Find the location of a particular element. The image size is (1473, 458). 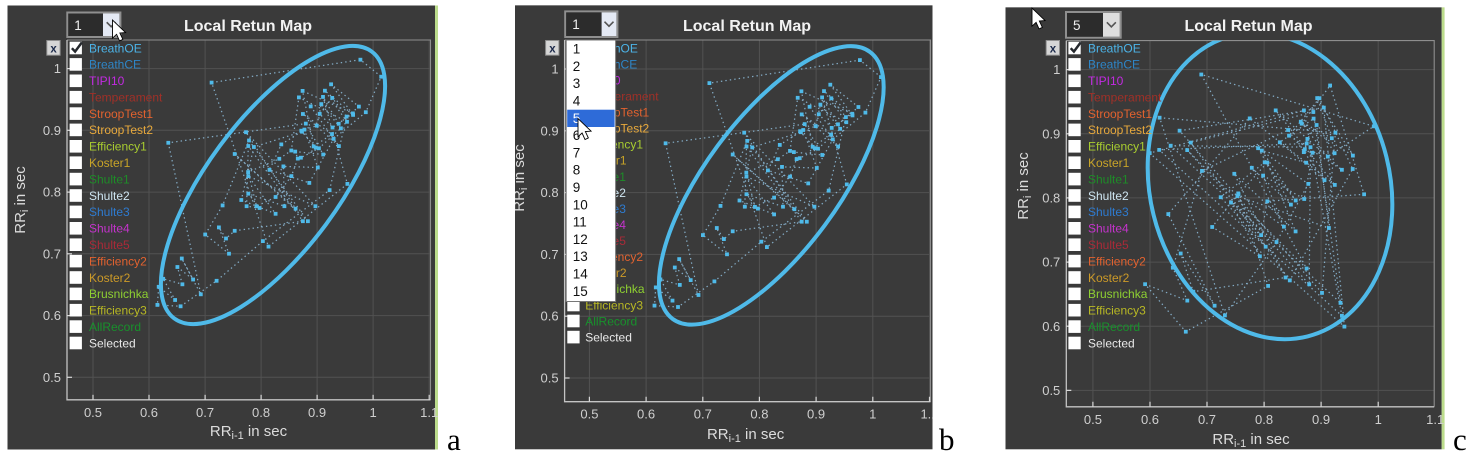

svg-text: 12 is located at coordinates (580, 239).